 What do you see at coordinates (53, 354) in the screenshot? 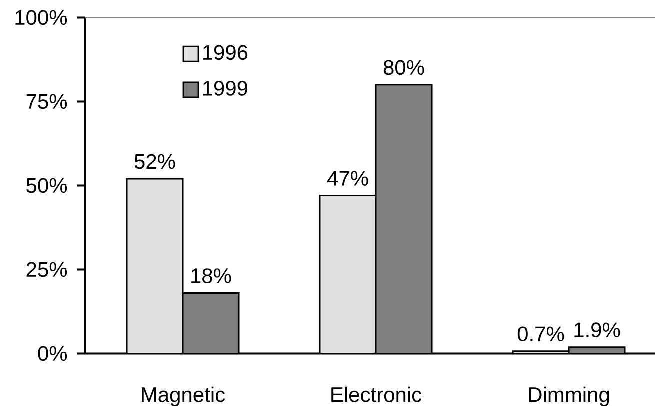
I see `y-tick-label: 0%` at bounding box center [53, 354].